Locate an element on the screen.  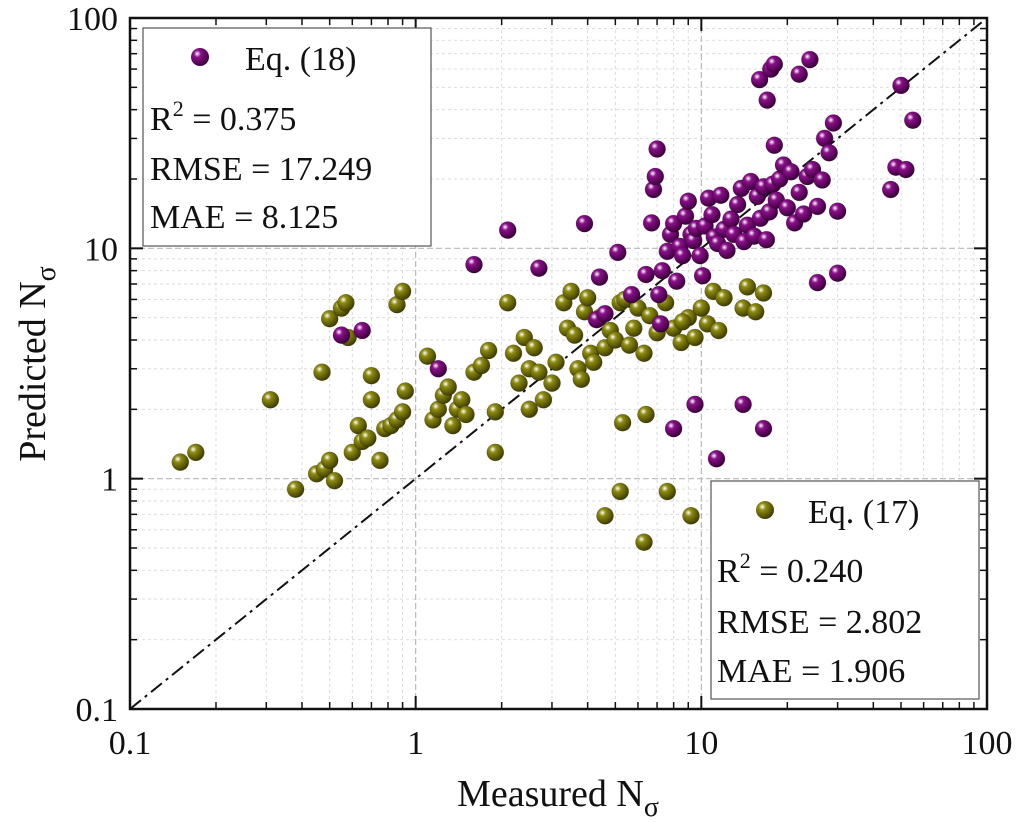
legend-stat-r2: R2 = 0.240 is located at coordinates (790, 569).